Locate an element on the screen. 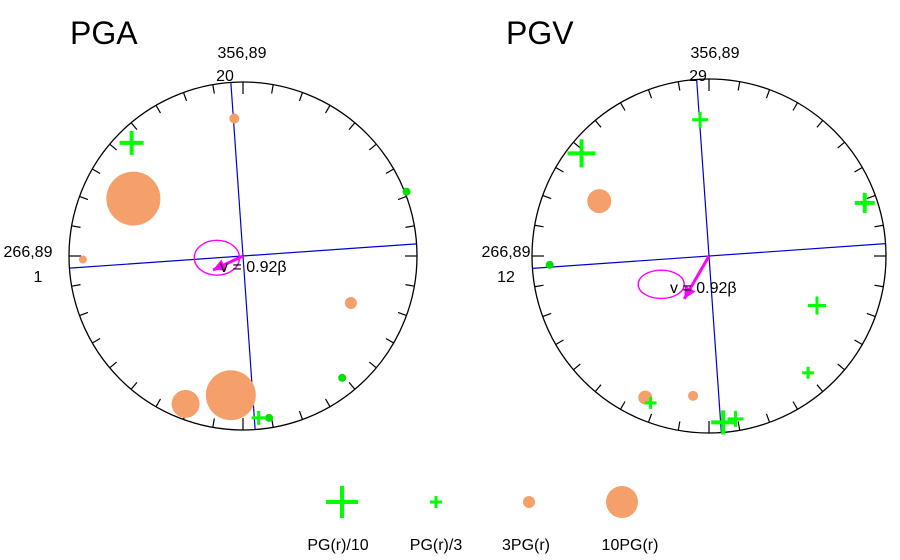  legend-label-10pg-r: 10PG(r) is located at coordinates (630, 545).